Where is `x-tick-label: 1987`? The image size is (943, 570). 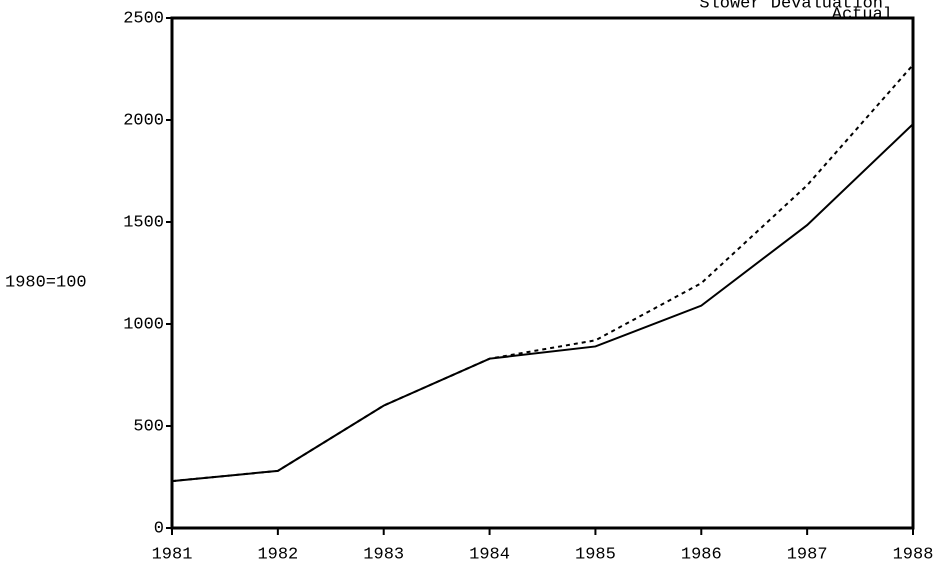 x-tick-label: 1987 is located at coordinates (807, 554).